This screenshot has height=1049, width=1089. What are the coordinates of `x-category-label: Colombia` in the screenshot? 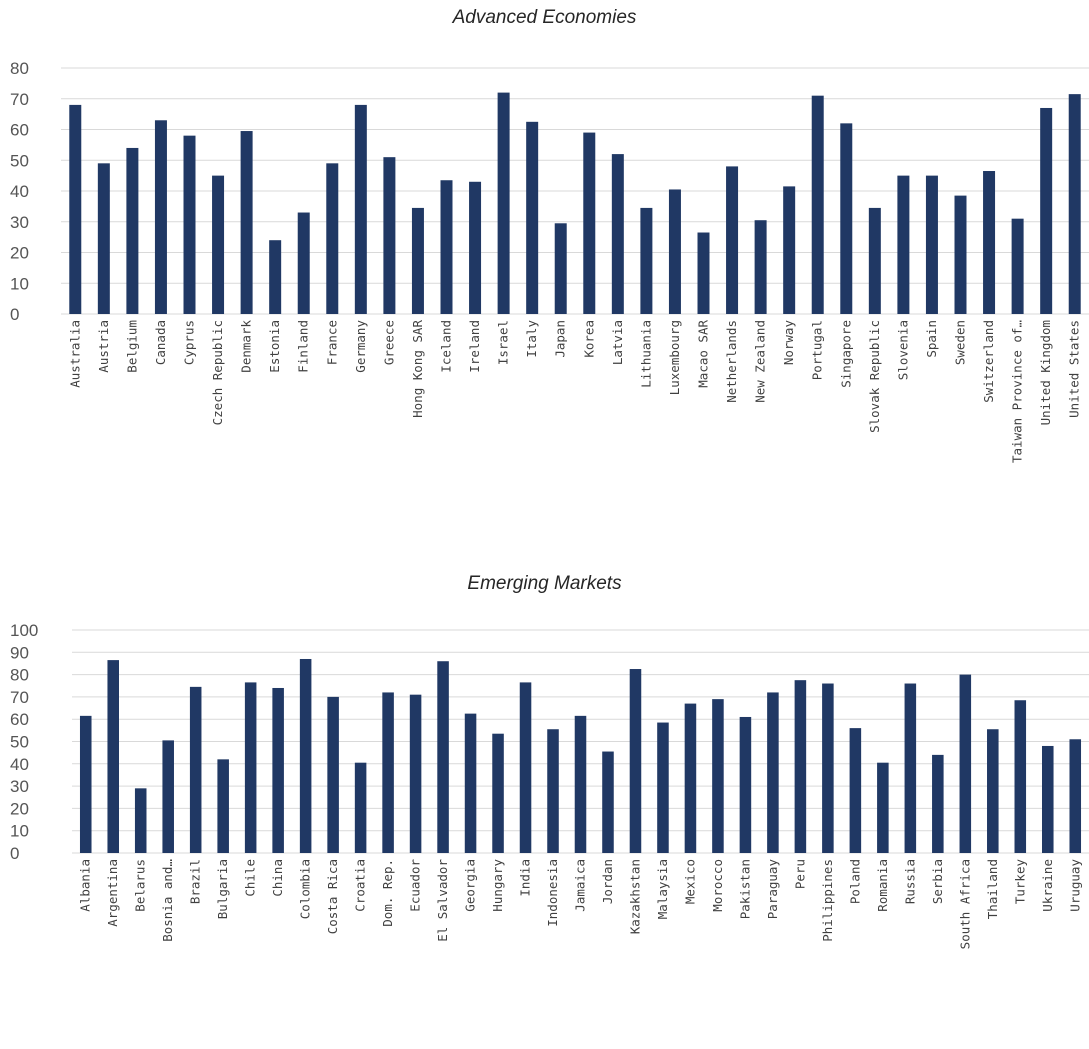 It's located at (305, 889).